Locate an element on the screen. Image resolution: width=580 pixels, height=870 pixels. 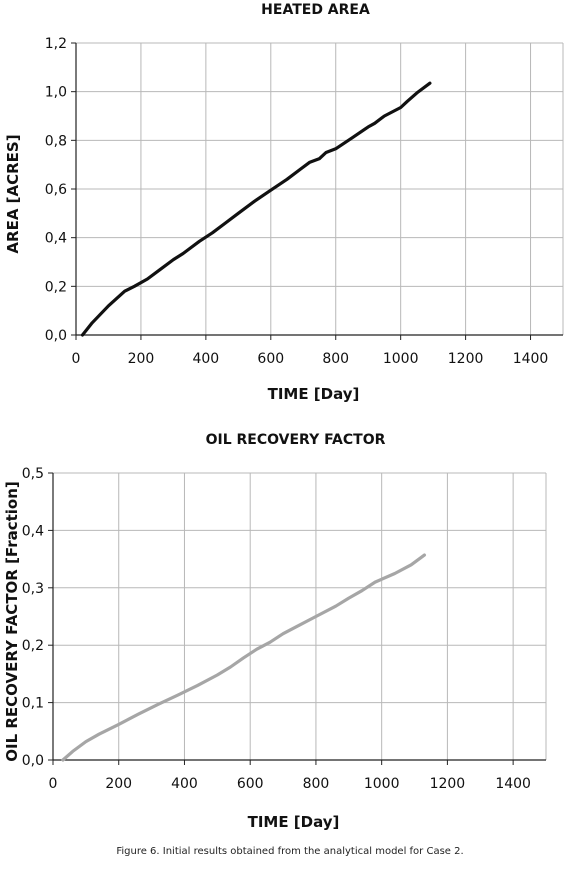
chart1-y-tick-label: 0,2 is located at coordinates (56, 287).